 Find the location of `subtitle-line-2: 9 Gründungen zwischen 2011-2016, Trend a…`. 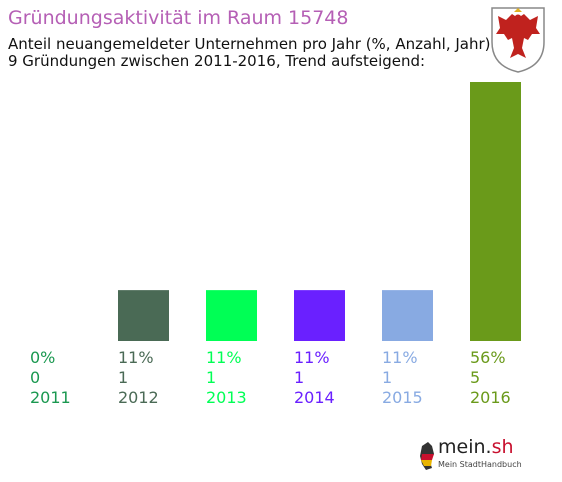

subtitle-line-2: 9 Gründungen zwischen 2011-2016, Trend a… is located at coordinates (217, 61).